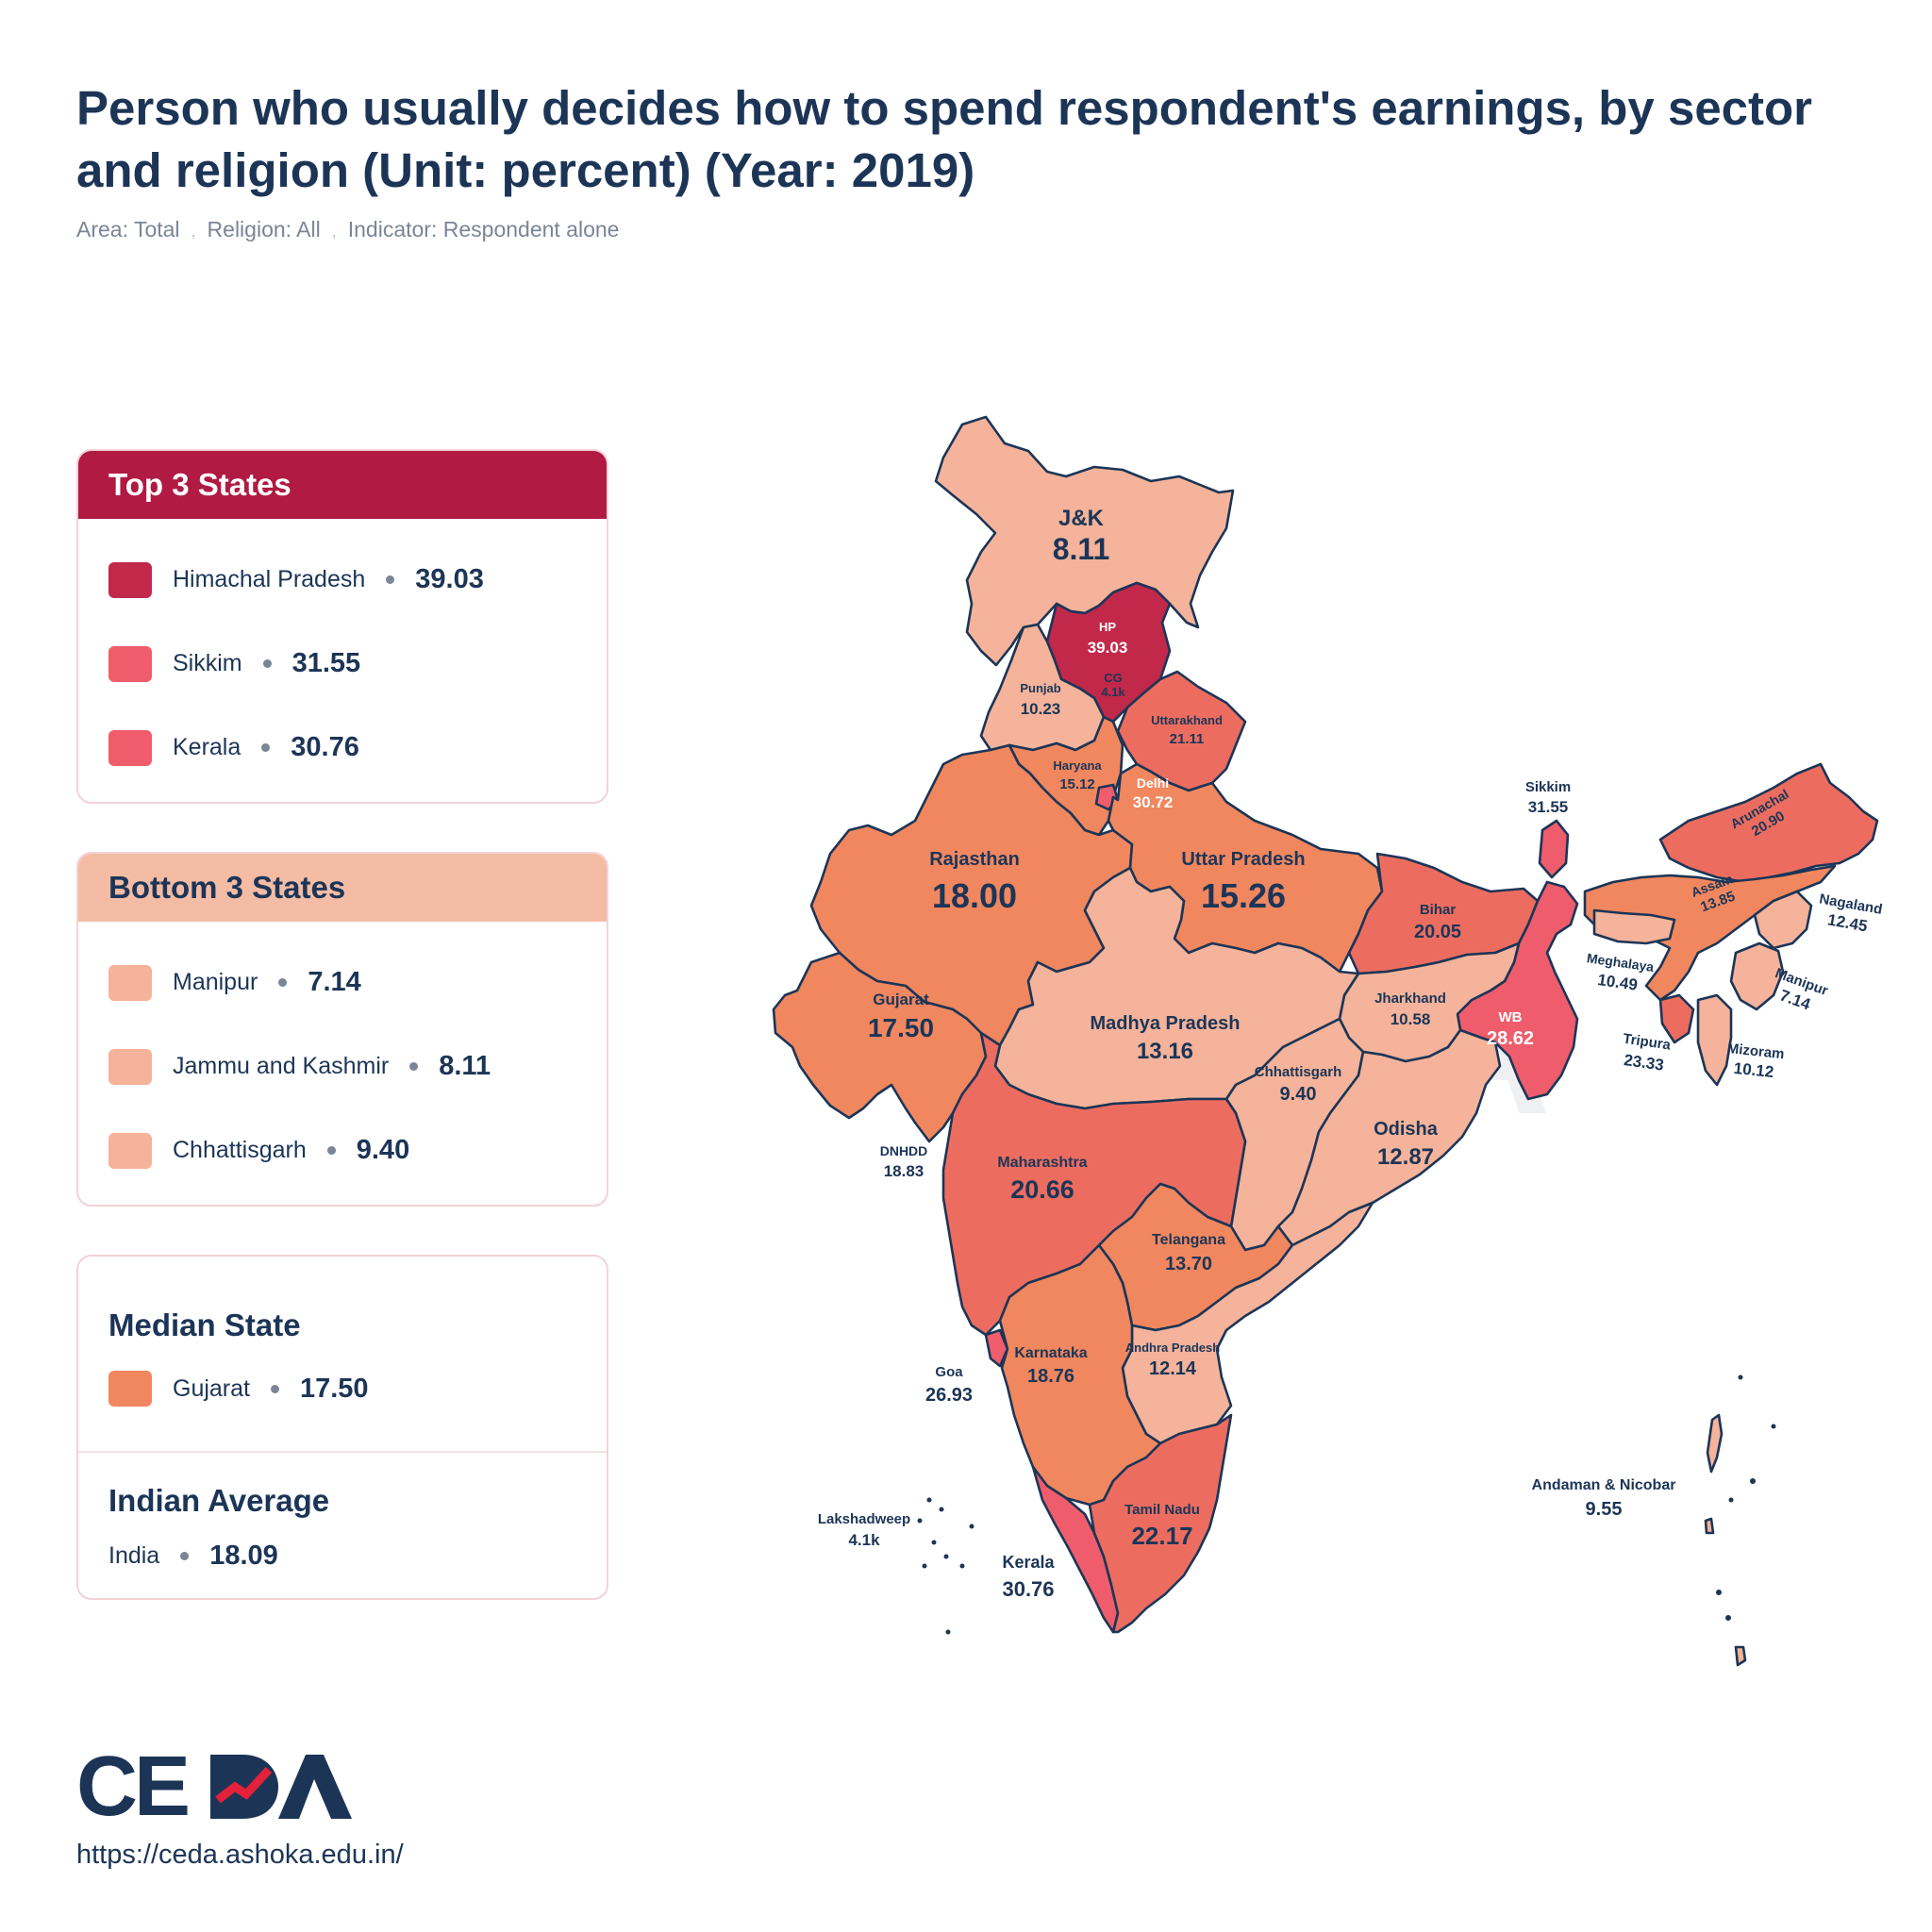  I want to click on average-heading: Indian Average, so click(342, 1488).